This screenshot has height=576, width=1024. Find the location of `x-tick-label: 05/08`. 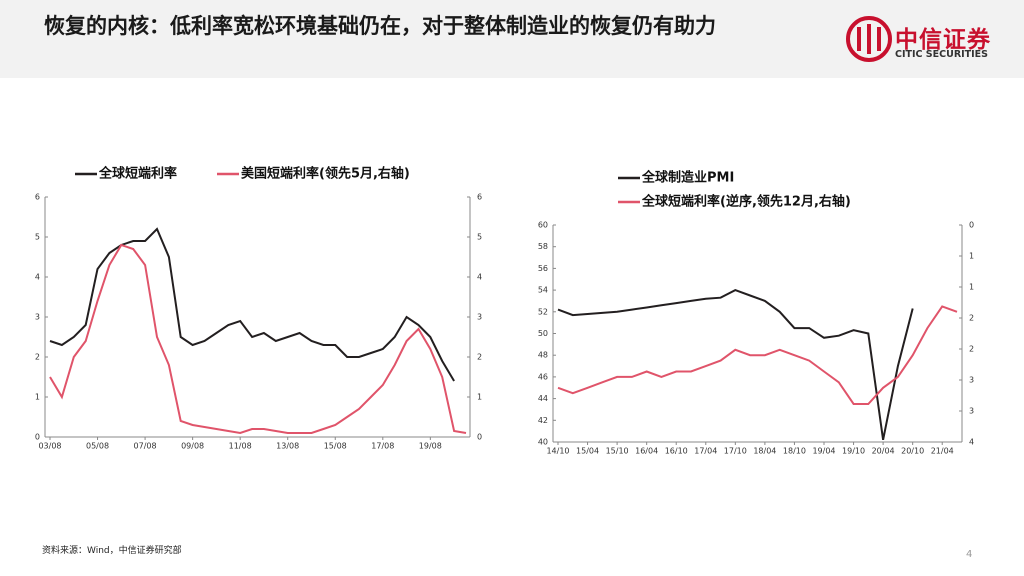

x-tick-label: 05/08 is located at coordinates (97, 446).